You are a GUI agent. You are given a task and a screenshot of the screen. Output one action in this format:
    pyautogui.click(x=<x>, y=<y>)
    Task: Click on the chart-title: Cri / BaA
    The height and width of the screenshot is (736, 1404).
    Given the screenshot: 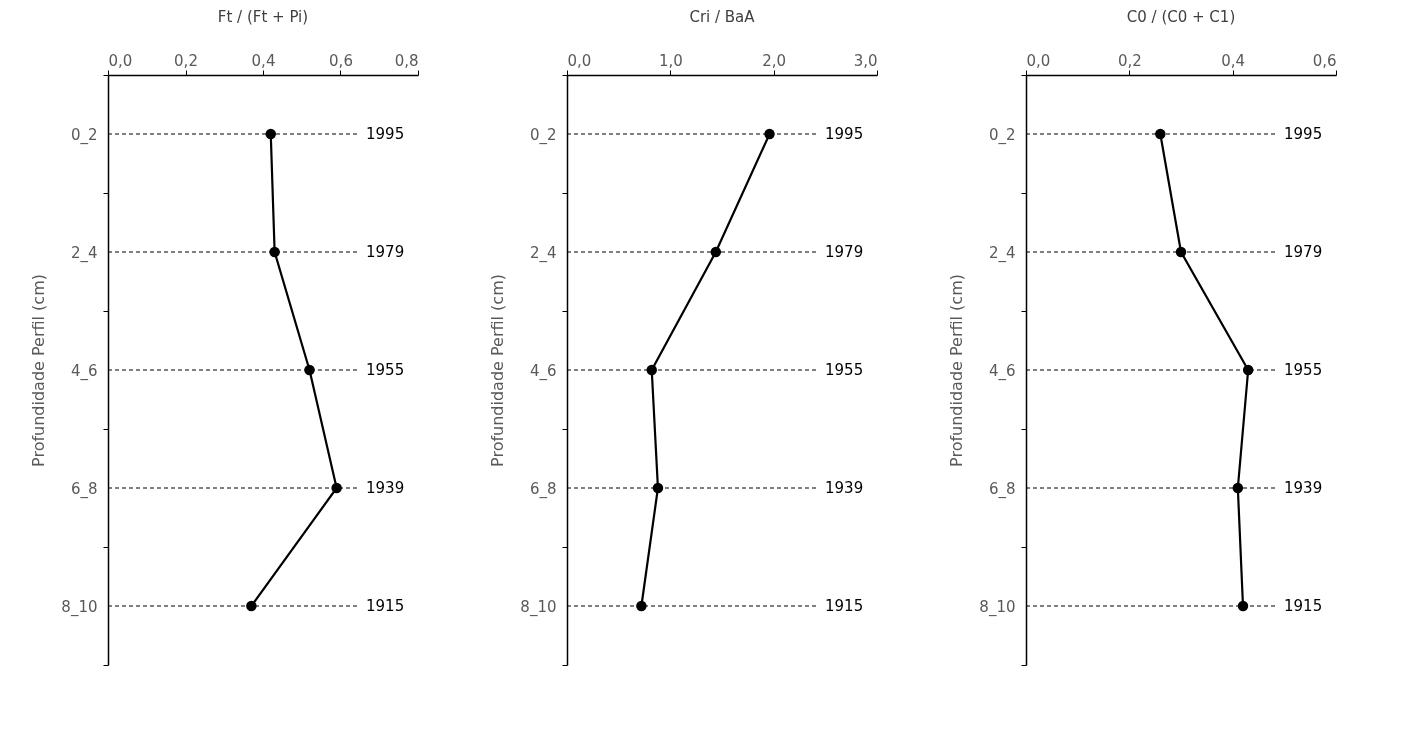 What is the action you would take?
    pyautogui.click(x=722, y=17)
    